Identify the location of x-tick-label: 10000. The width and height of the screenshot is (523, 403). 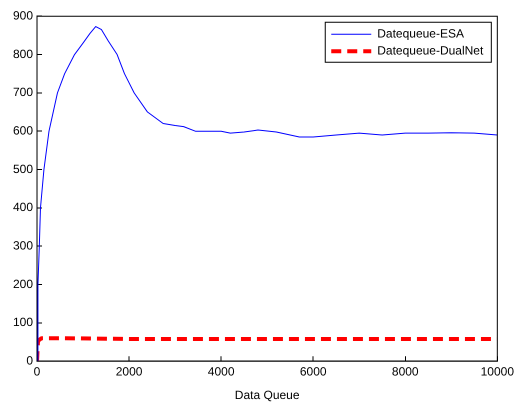
(497, 371).